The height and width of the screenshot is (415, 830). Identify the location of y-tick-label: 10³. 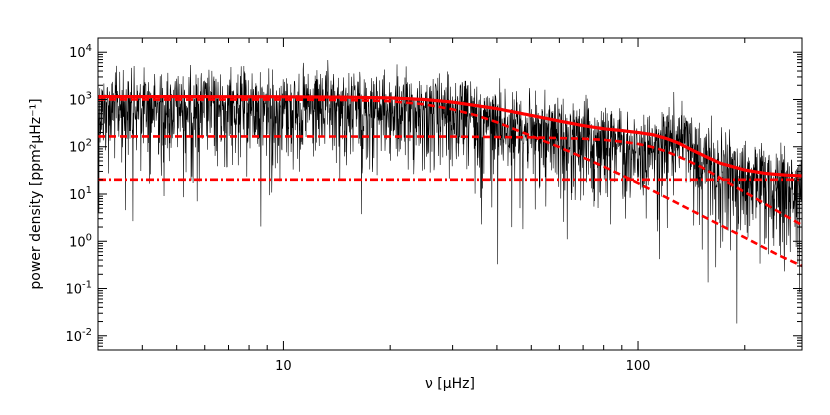
(80, 99).